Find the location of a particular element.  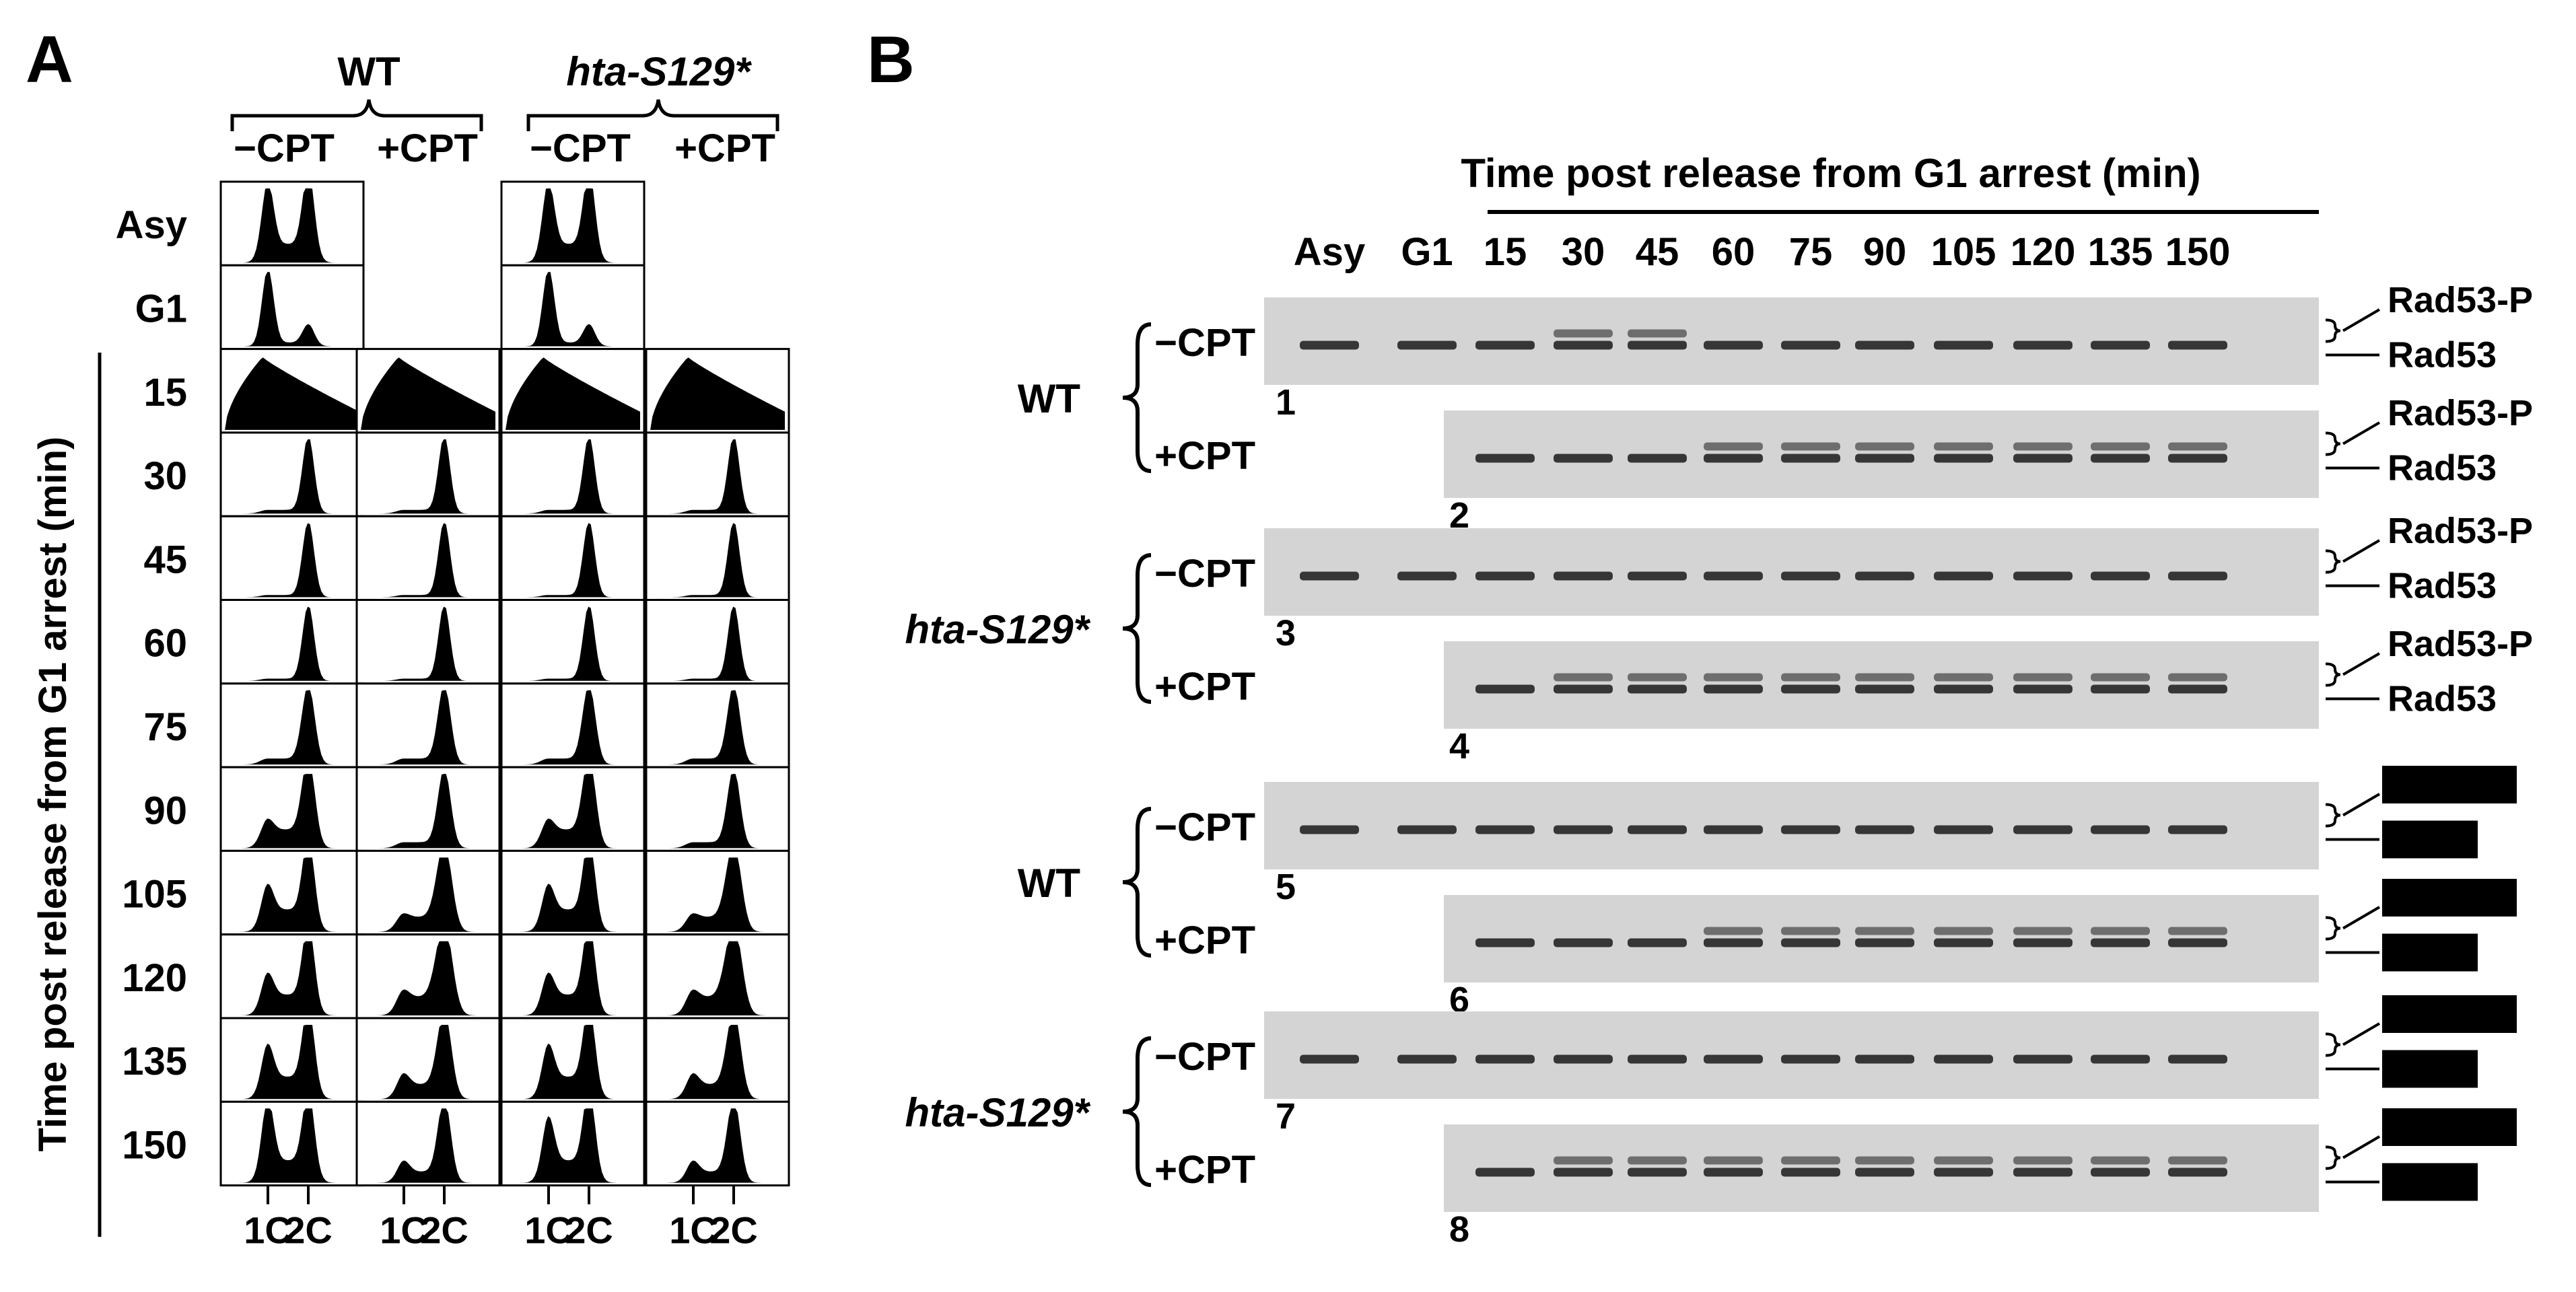

condition-label-4: +CPT is located at coordinates (724, 149).